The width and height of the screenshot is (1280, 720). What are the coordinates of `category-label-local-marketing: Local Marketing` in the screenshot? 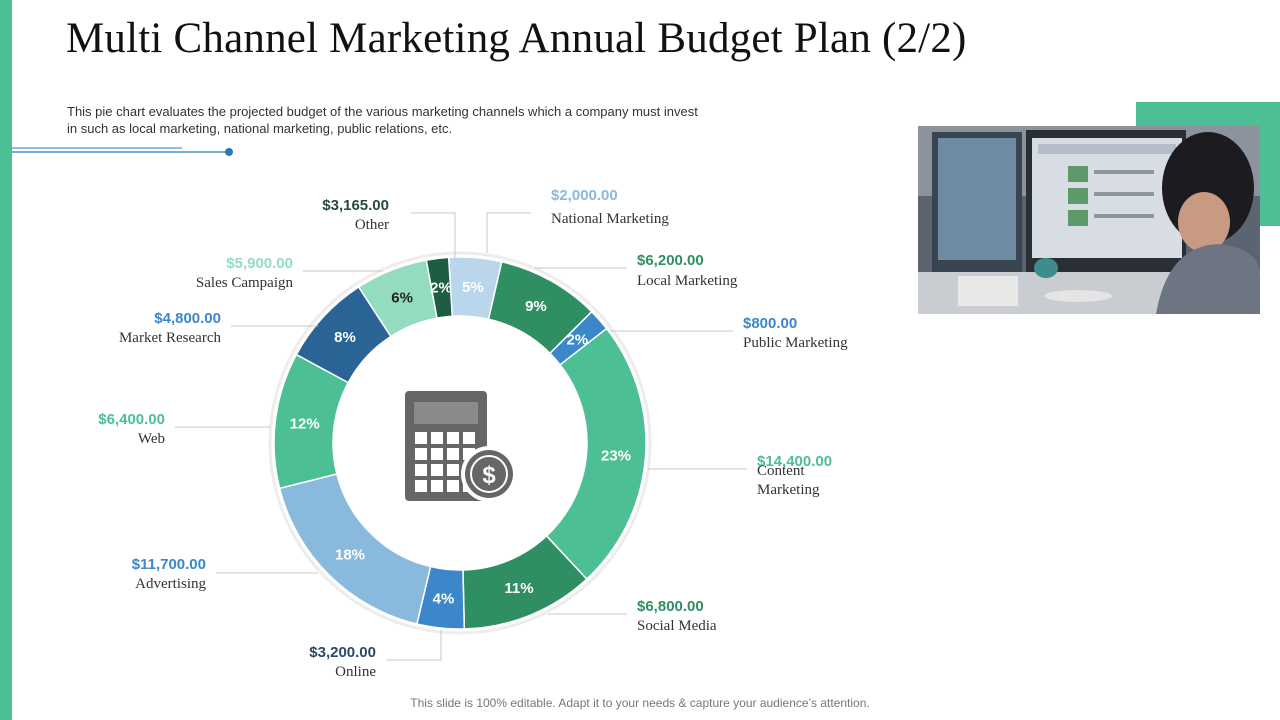 It's located at (687, 281).